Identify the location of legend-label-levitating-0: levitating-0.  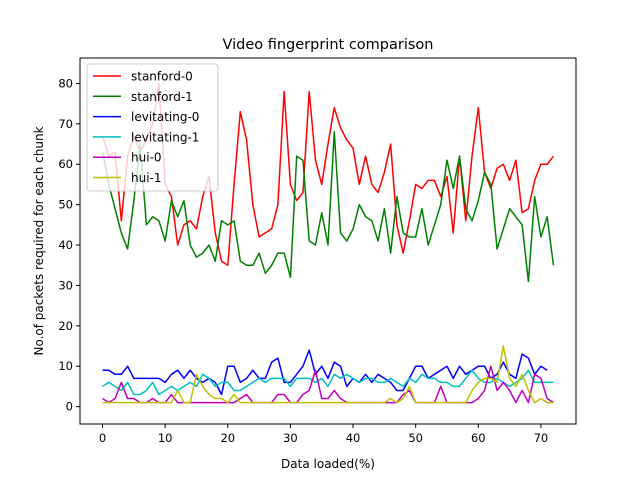
(165, 117).